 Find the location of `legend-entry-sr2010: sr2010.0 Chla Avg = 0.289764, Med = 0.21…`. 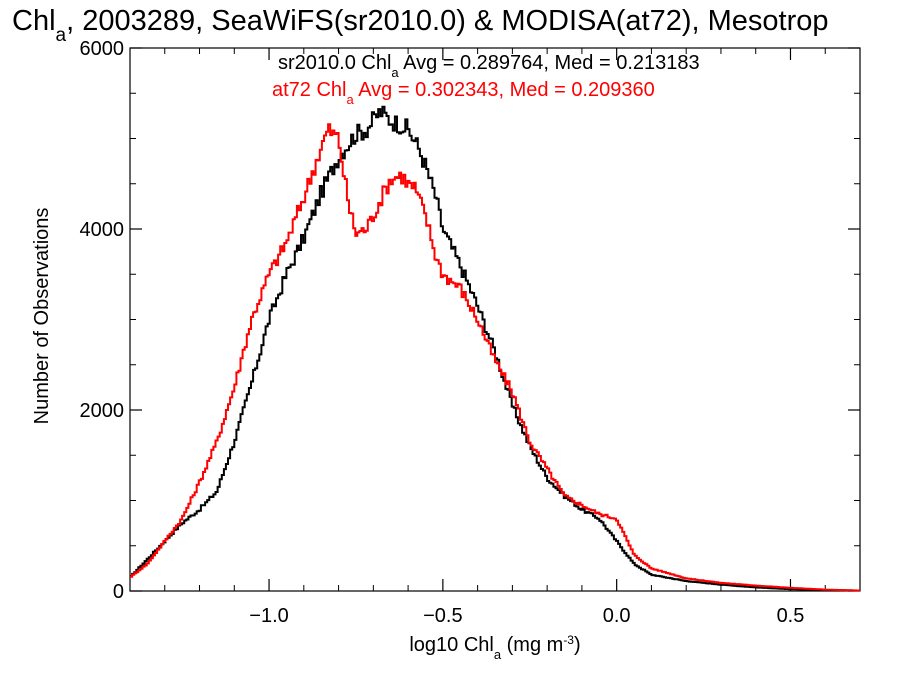

legend-entry-sr2010: sr2010.0 Chla Avg = 0.289764, Med = 0.21… is located at coordinates (489, 66).